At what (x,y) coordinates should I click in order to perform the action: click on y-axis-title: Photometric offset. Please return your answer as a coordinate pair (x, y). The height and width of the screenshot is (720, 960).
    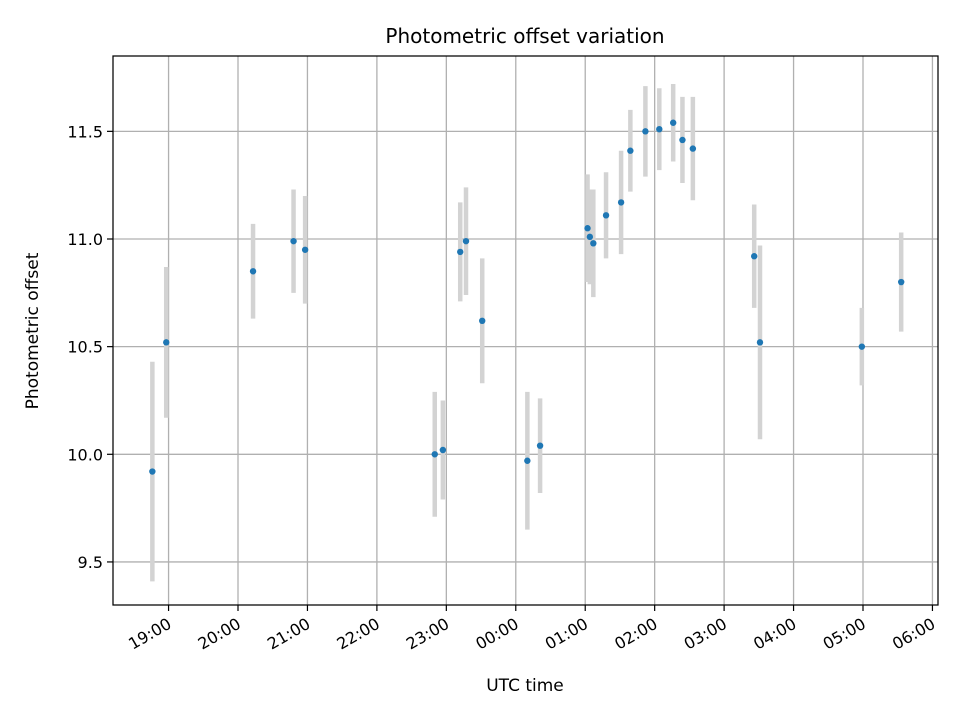
    Looking at the image, I should click on (33, 330).